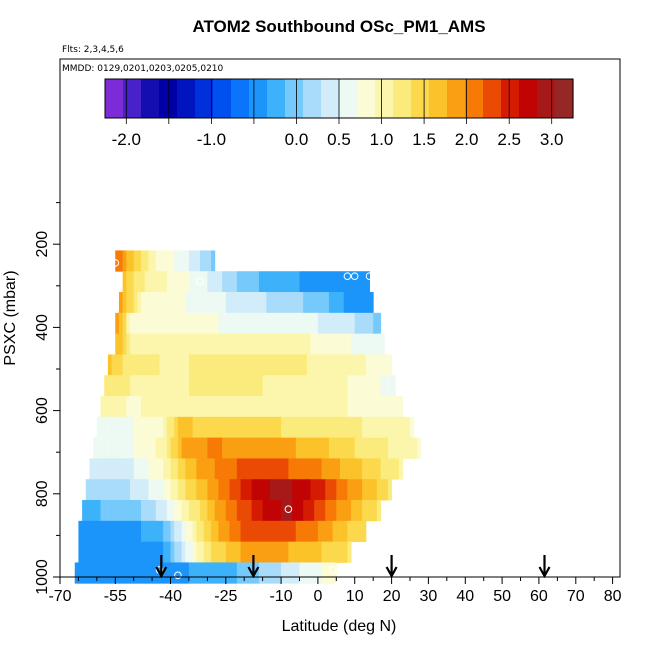  What do you see at coordinates (132, 98) in the screenshot?
I see `colorbar-segment` at bounding box center [132, 98].